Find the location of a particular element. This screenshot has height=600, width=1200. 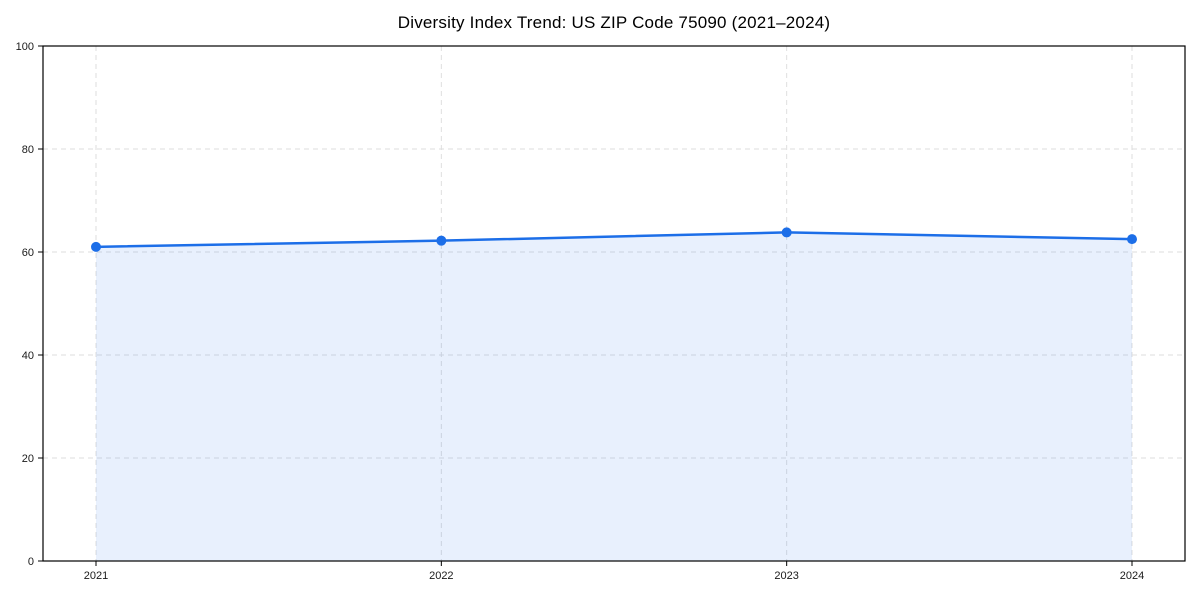

data-point-markers is located at coordinates (614, 239).